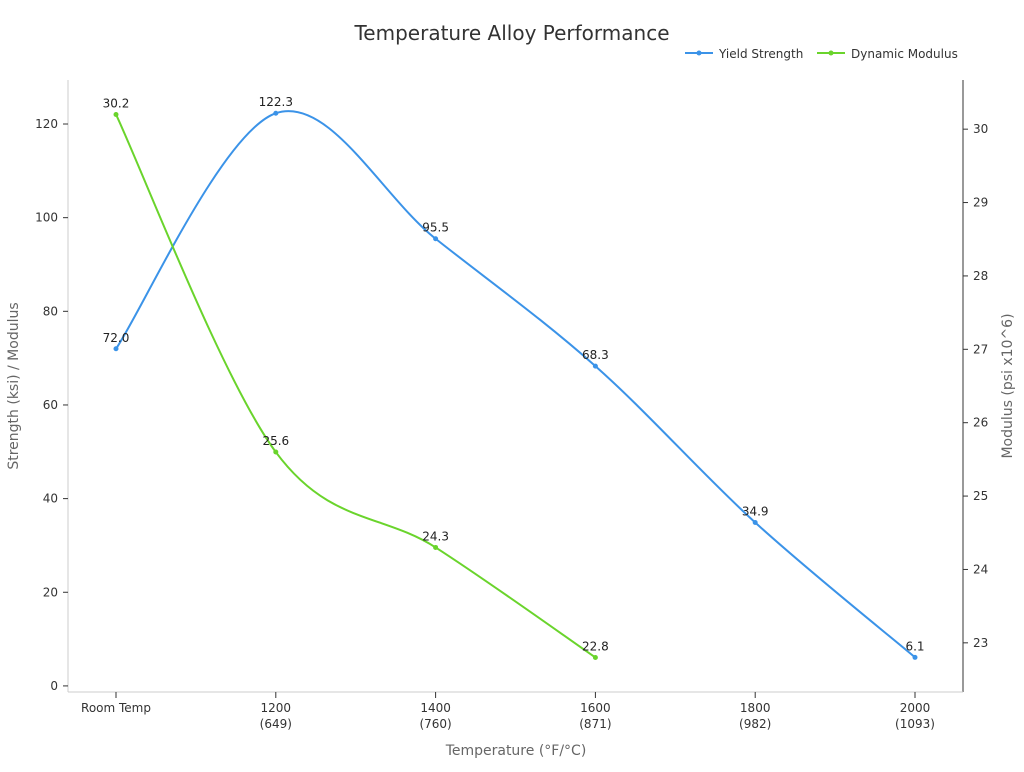 This screenshot has height=772, width=1024. I want to click on y-tick-label: 40, so click(50, 499).